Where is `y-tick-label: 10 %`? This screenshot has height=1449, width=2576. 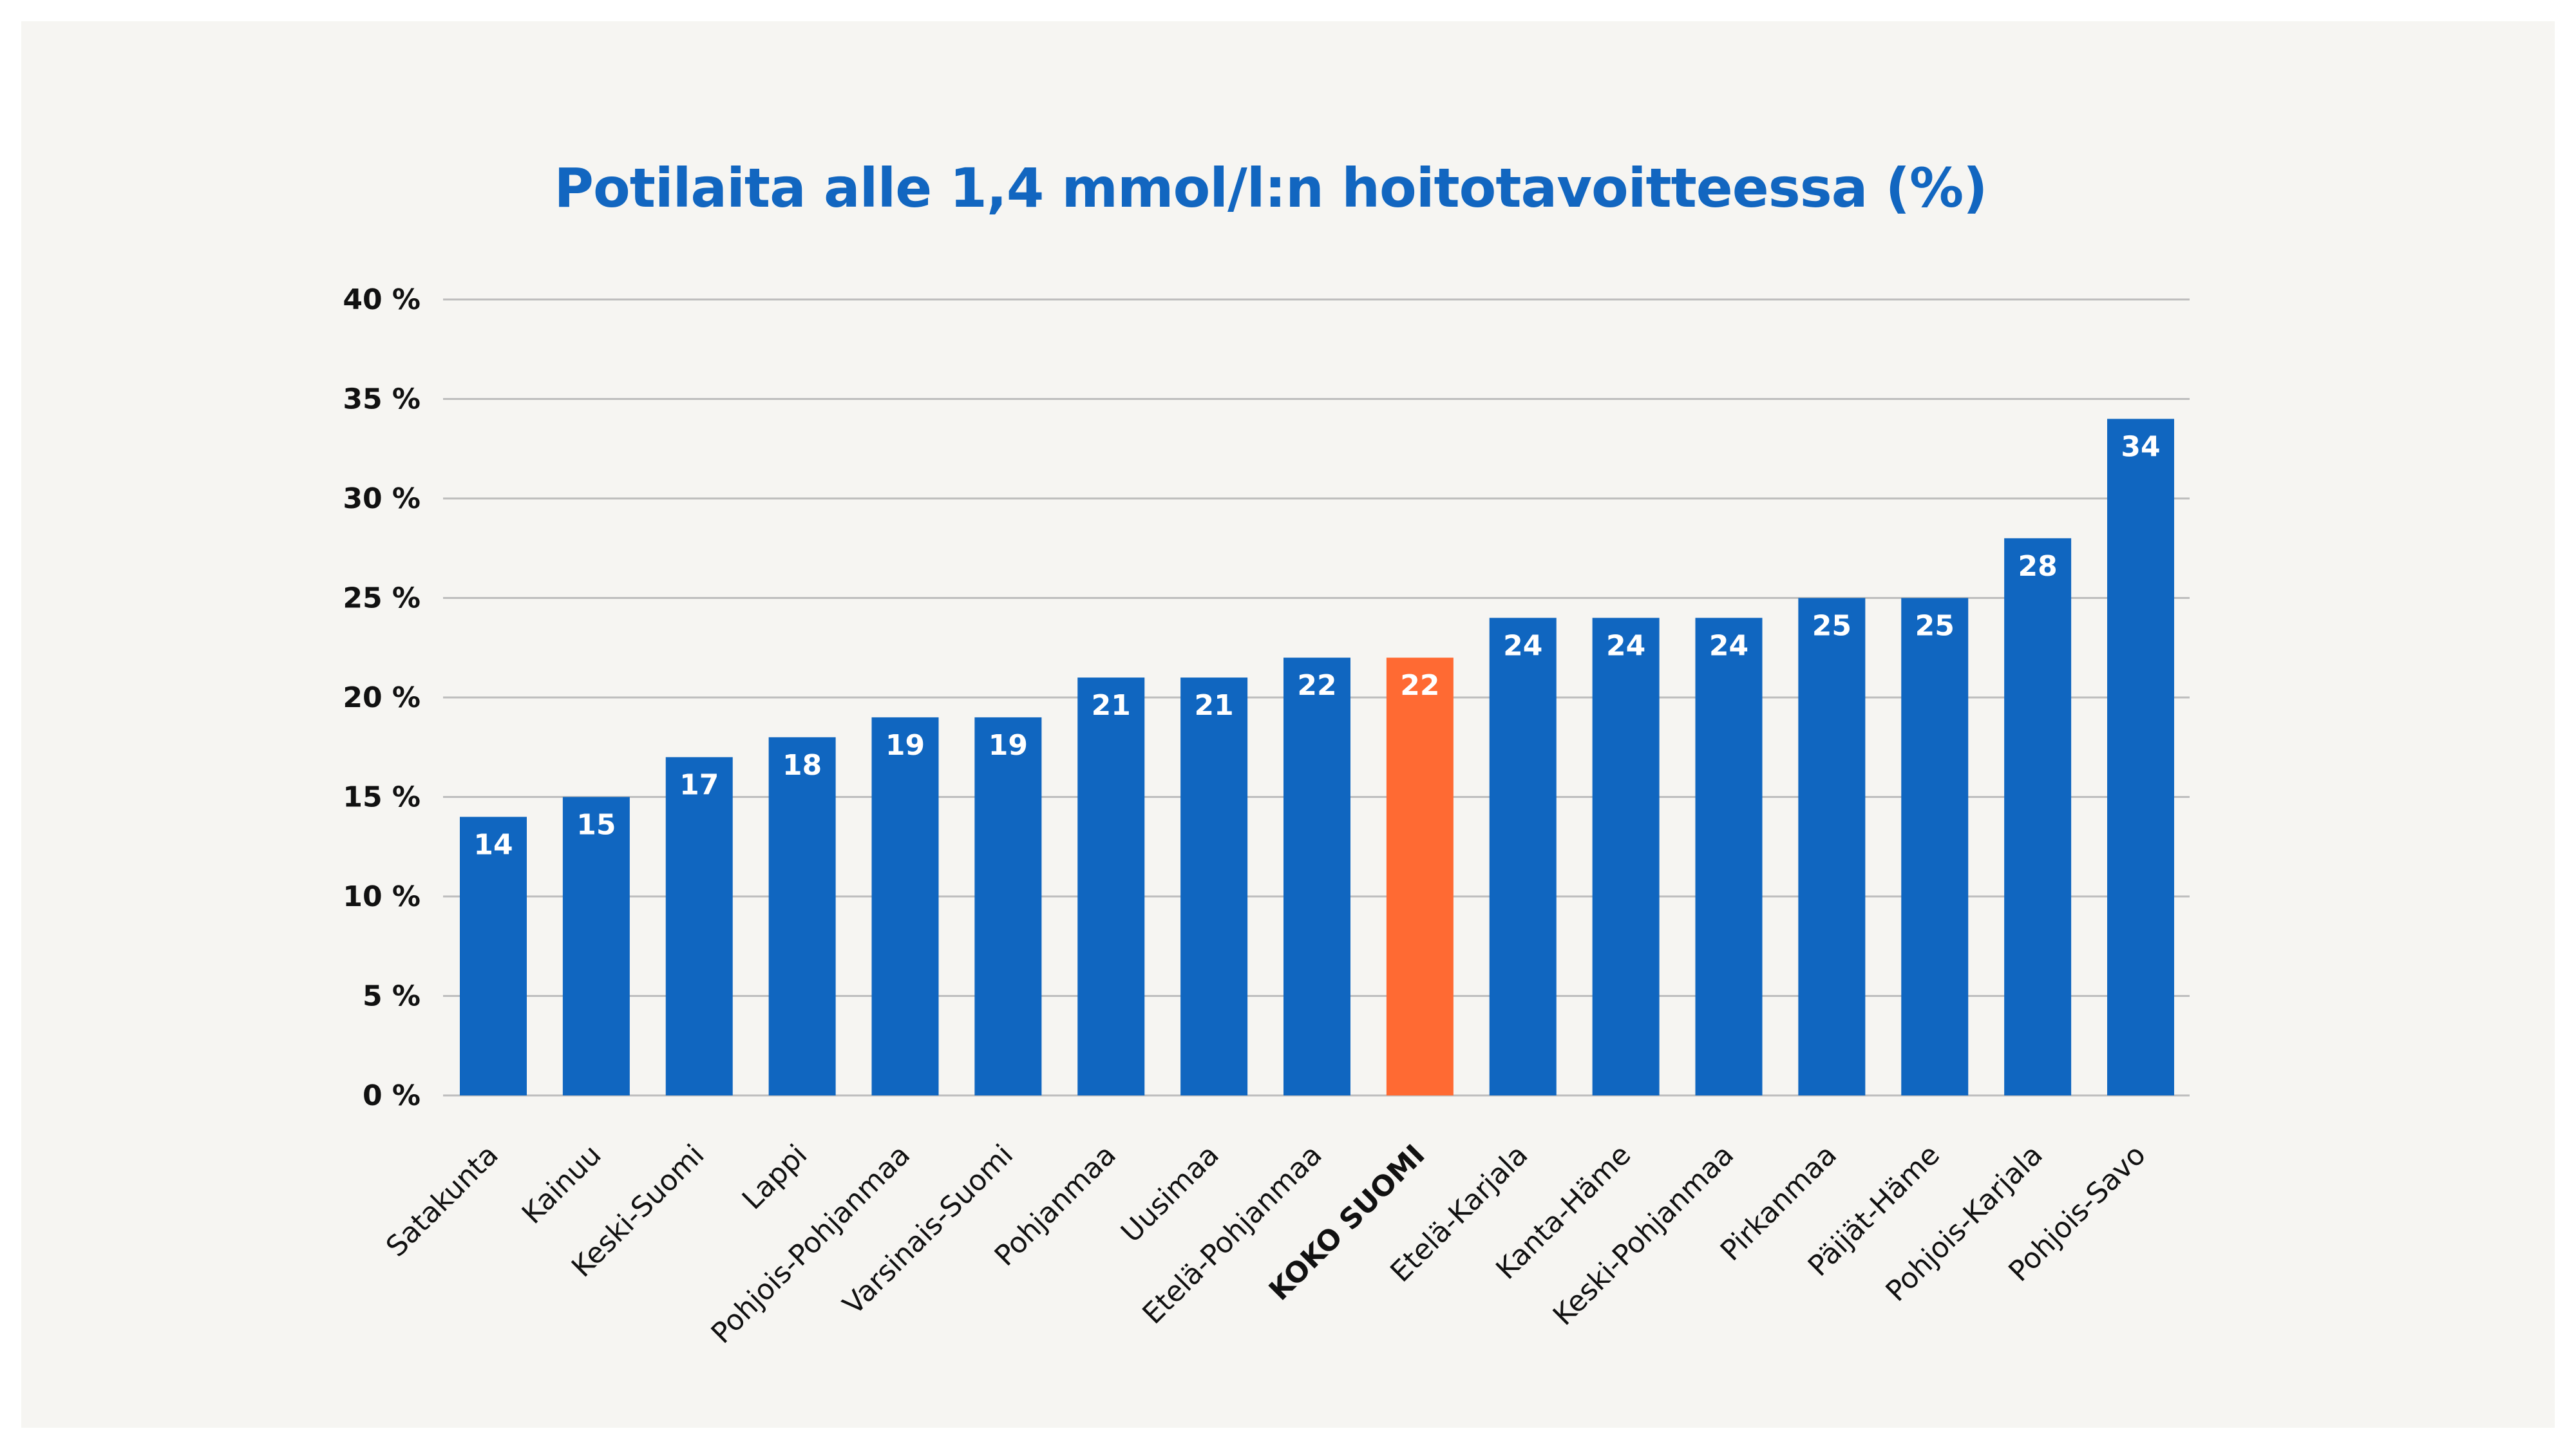
y-tick-label: 10 % is located at coordinates (382, 897).